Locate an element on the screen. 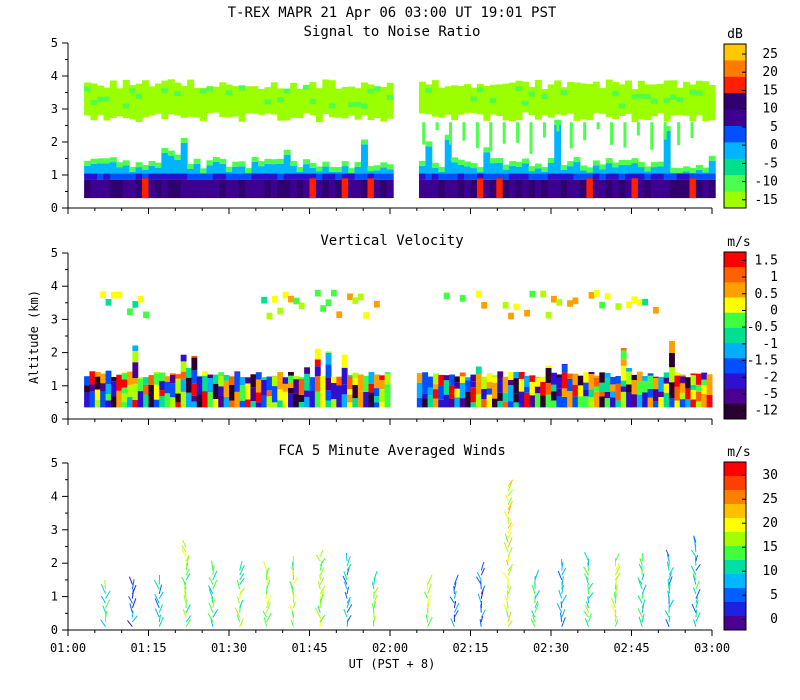 The width and height of the screenshot is (800, 700). x-tick-label: 01:30 is located at coordinates (229, 648).